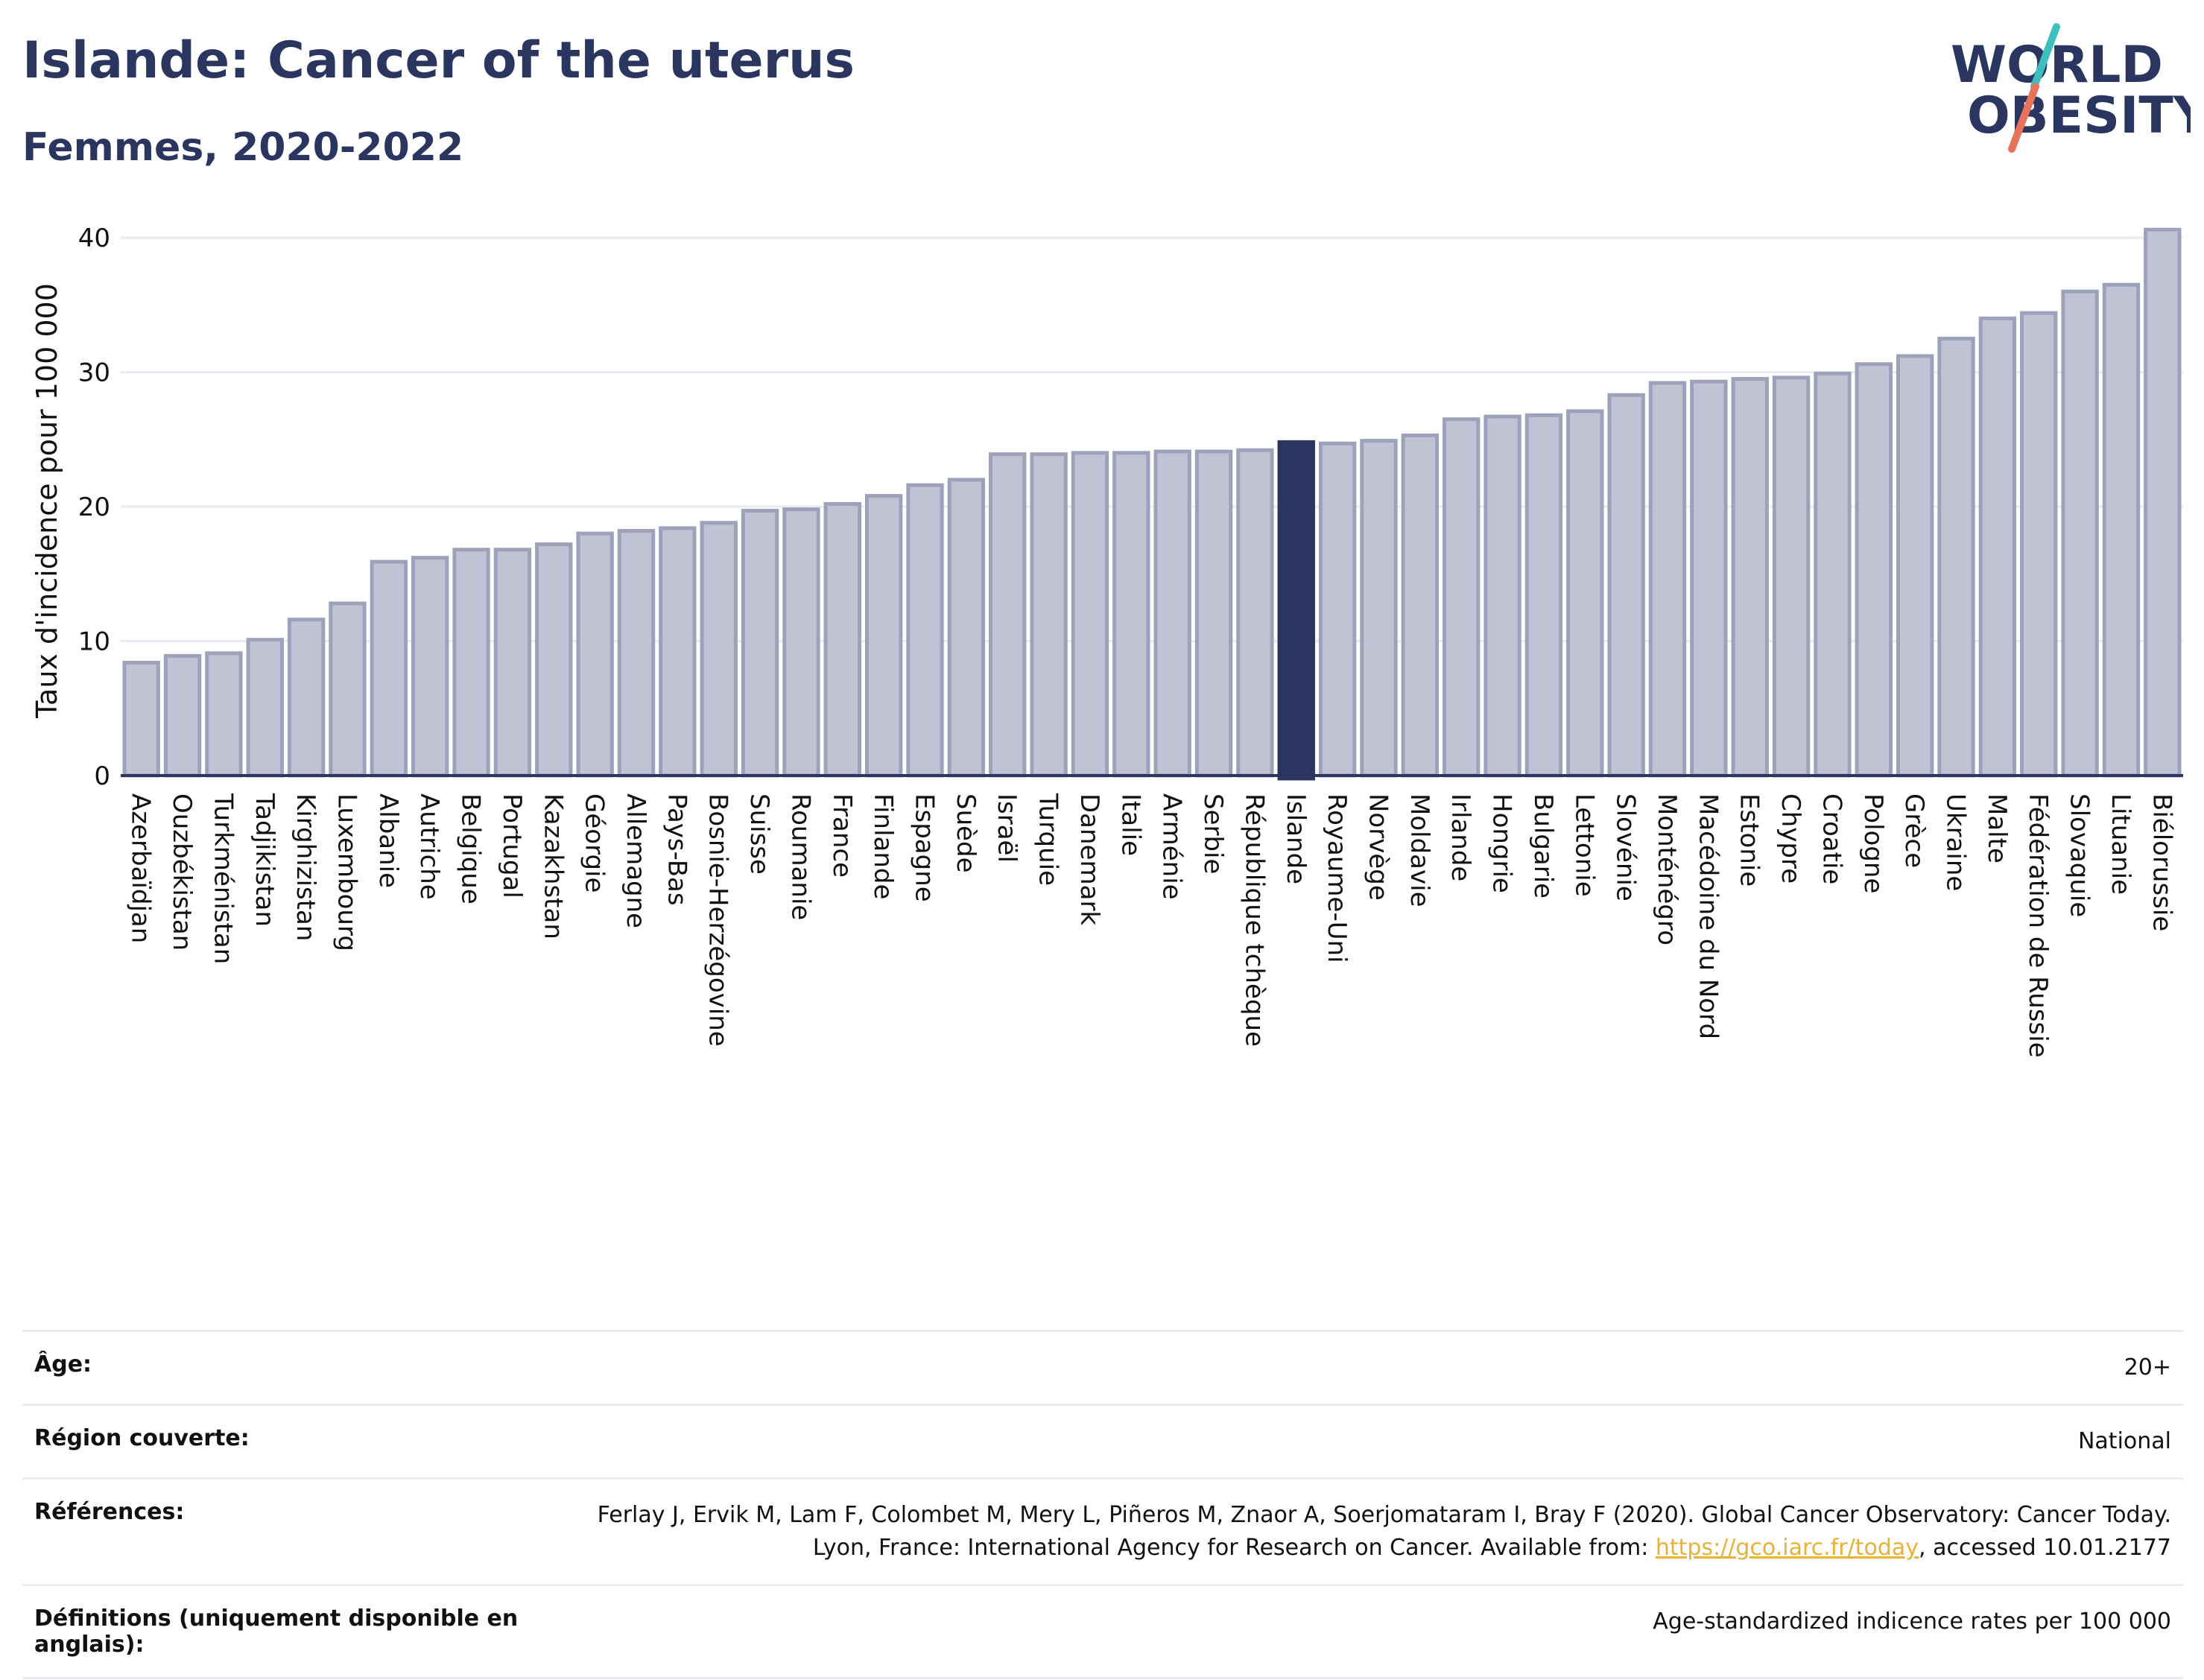 The width and height of the screenshot is (2204, 1680). I want to click on x-tick-label: Croatie, so click(1831, 838).